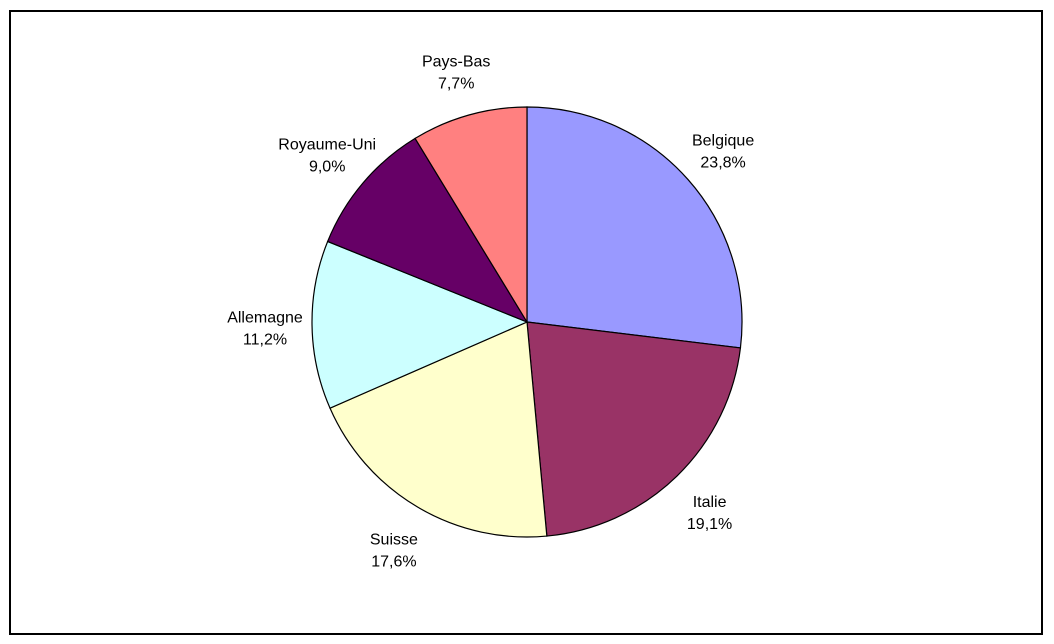 This screenshot has height=644, width=1054. I want to click on slice-category-label: Suisse, so click(394, 540).